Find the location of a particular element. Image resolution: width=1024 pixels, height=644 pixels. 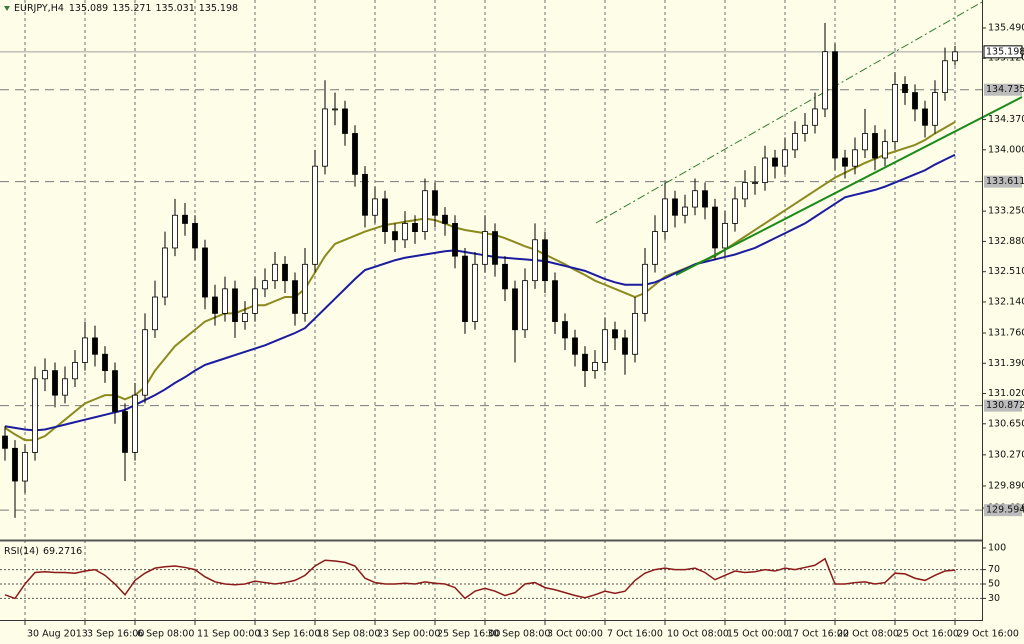

high-value: 135.271 is located at coordinates (131, 8).